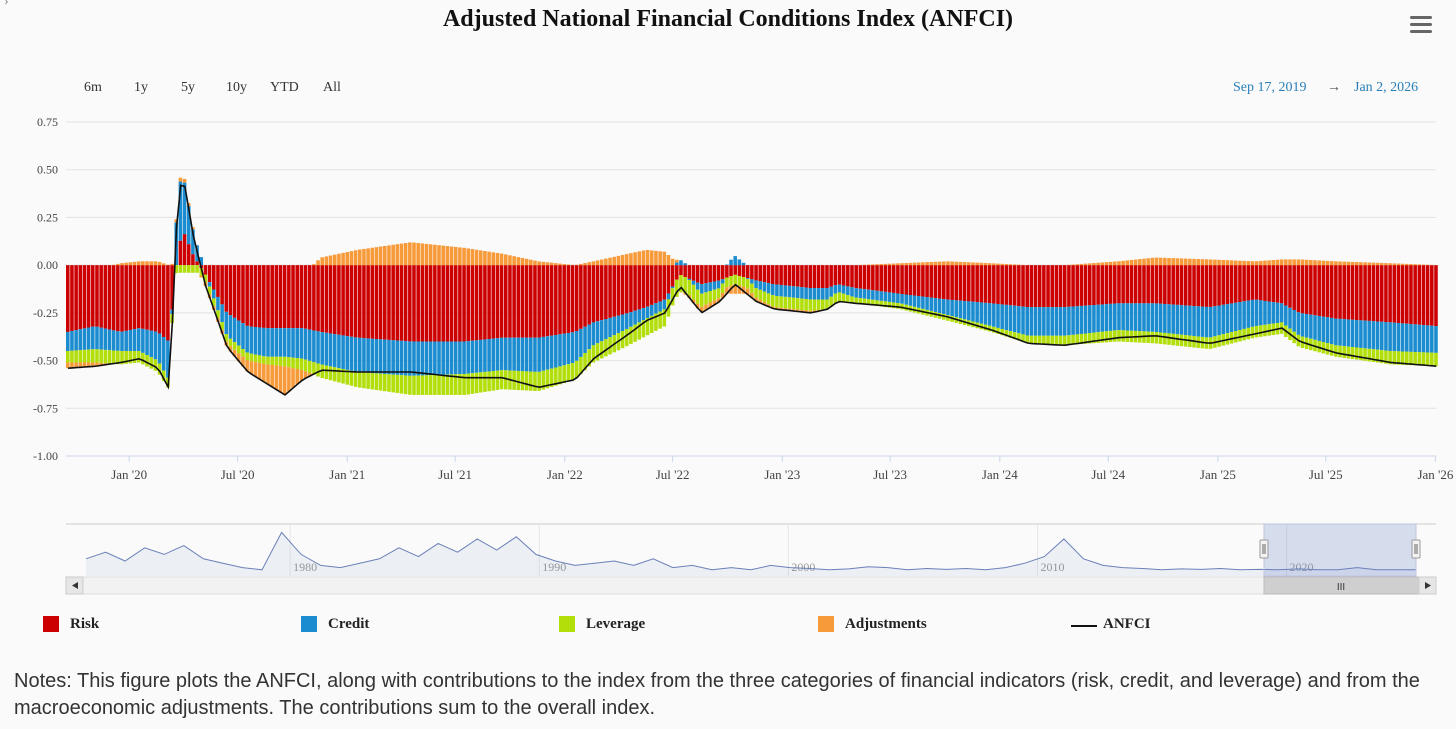 The height and width of the screenshot is (729, 1456). I want to click on range-button-5y: 5y, so click(188, 87).